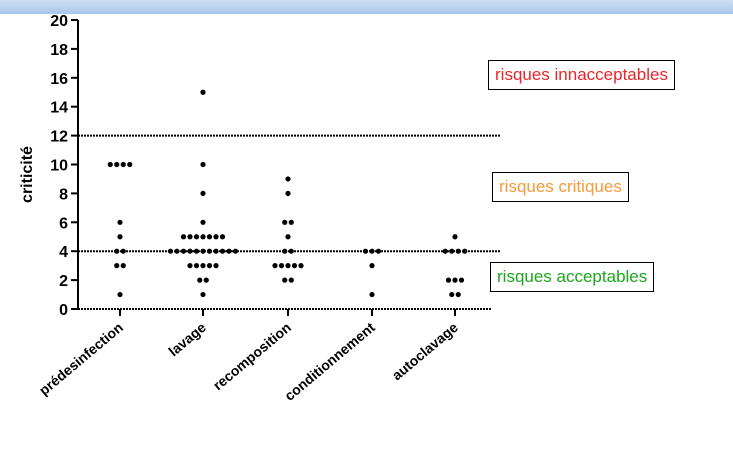 This screenshot has height=457, width=733. Describe the element at coordinates (63, 310) in the screenshot. I see `y-tick-label-0: 0` at that location.